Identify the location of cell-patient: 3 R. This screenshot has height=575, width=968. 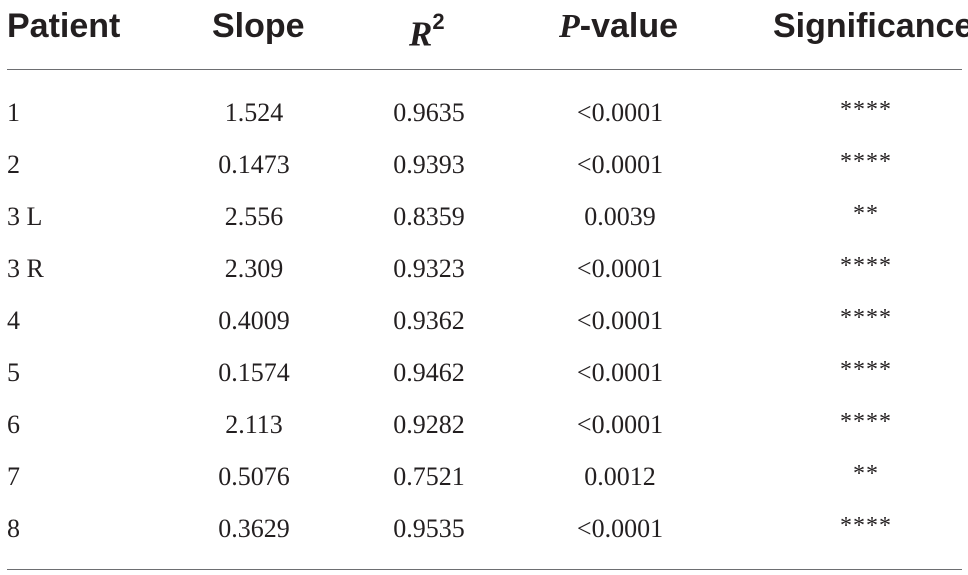
(25, 268).